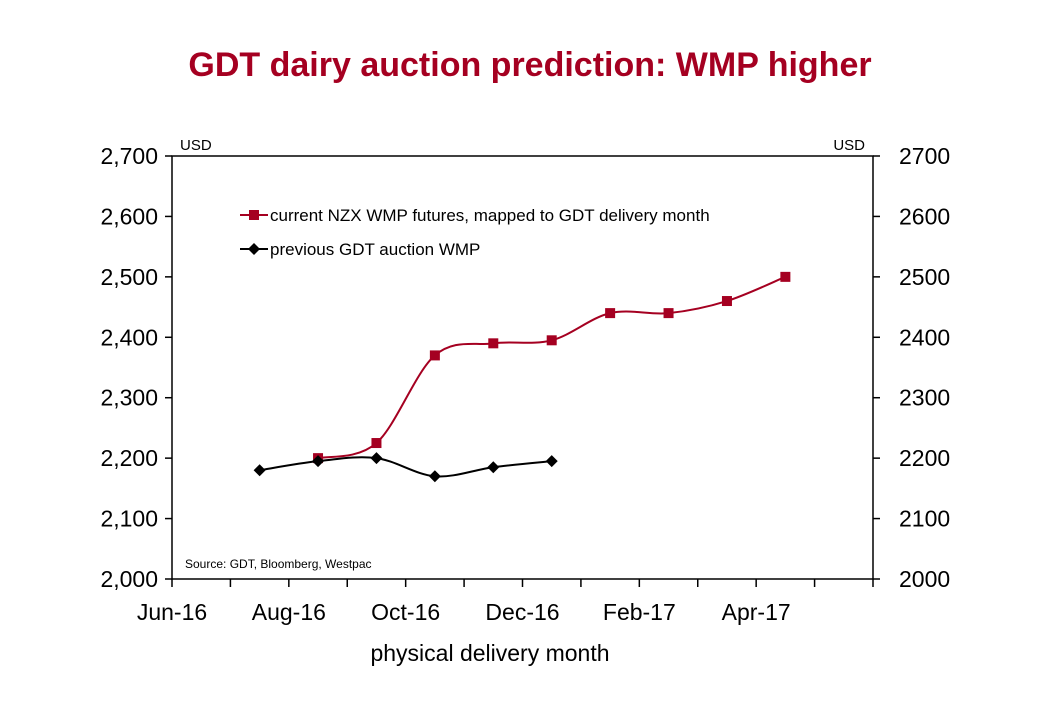 This screenshot has width=1040, height=720. I want to click on left-axis-unit: USD, so click(196, 145).